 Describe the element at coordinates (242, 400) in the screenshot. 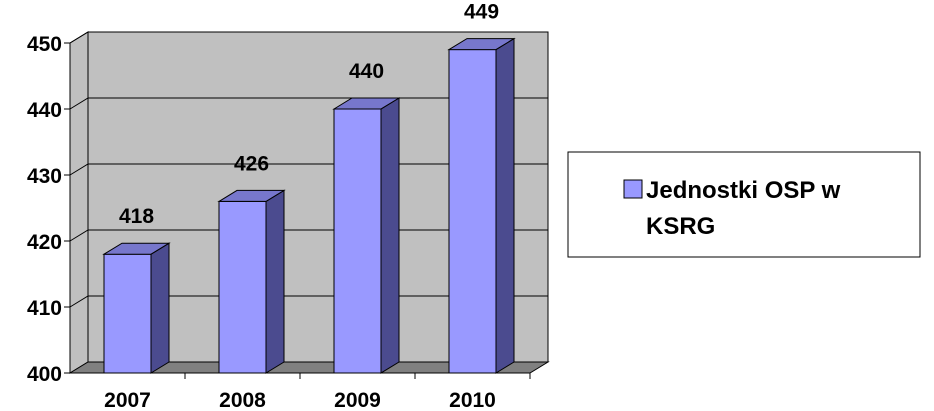

I see `x-tick-label: 2008` at that location.